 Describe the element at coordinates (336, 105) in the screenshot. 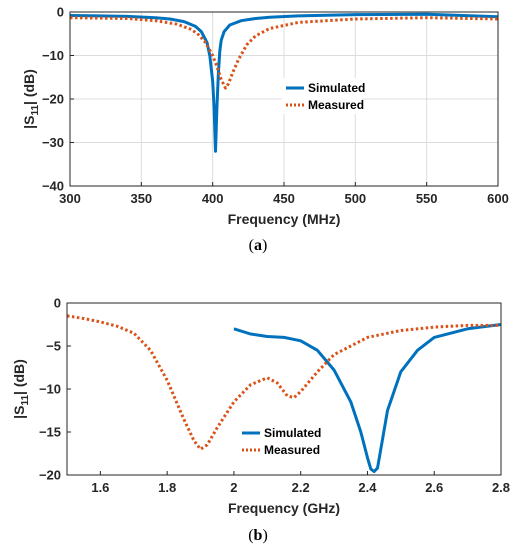

I see `legend-label-measured-a: Measured` at that location.